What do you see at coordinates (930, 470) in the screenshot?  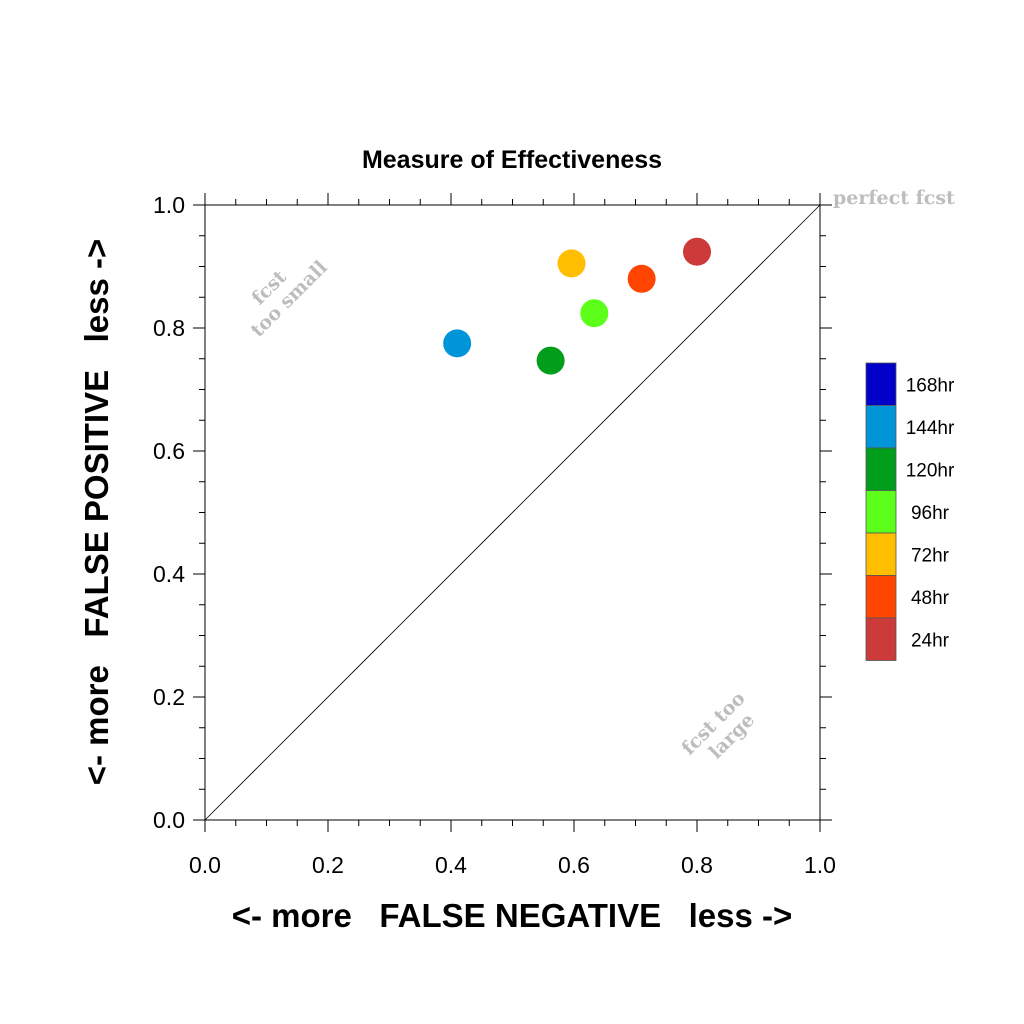 I see `legend-label-120hr: 120hr` at bounding box center [930, 470].